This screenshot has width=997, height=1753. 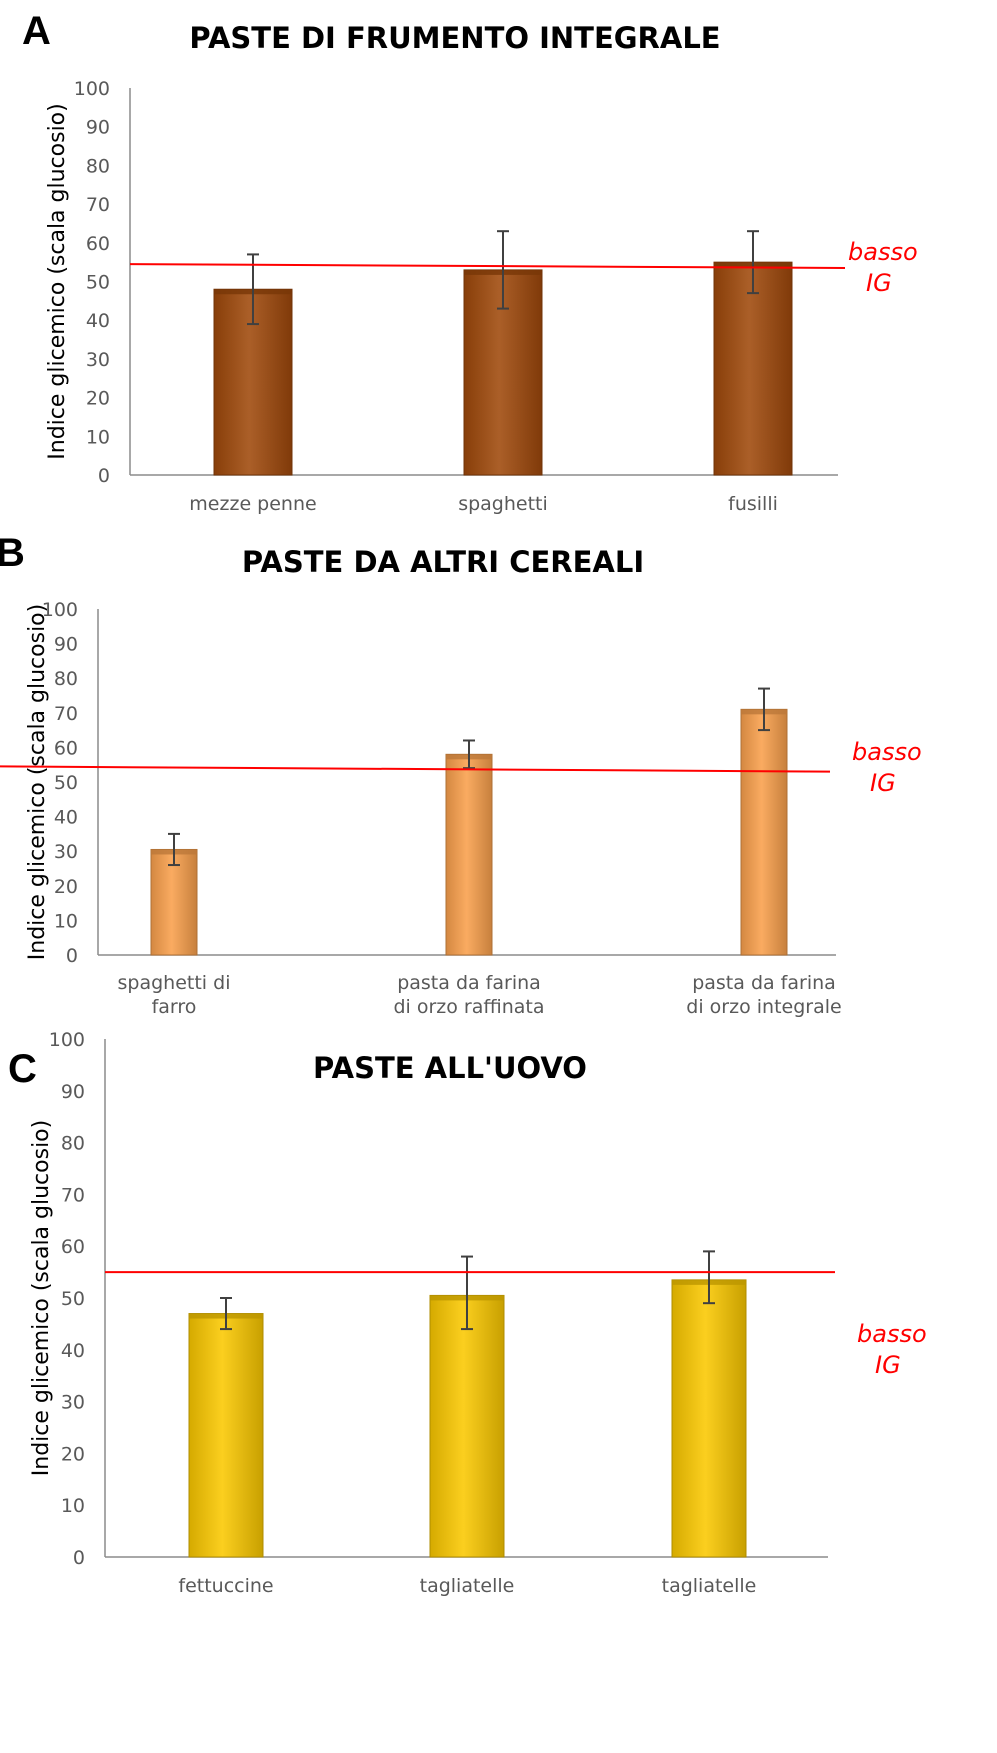 What do you see at coordinates (443, 562) in the screenshot?
I see `chart-title: PASTE DA ALTRI CEREALI` at bounding box center [443, 562].